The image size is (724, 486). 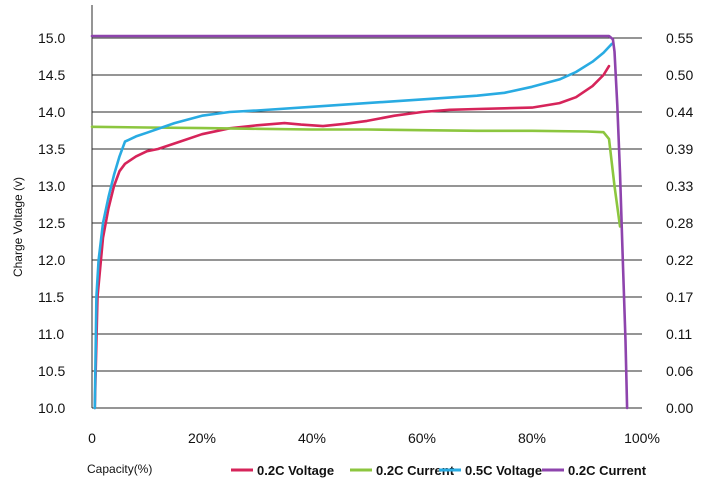 I want to click on y2-tick-label: 0.39, so click(x=679, y=149).